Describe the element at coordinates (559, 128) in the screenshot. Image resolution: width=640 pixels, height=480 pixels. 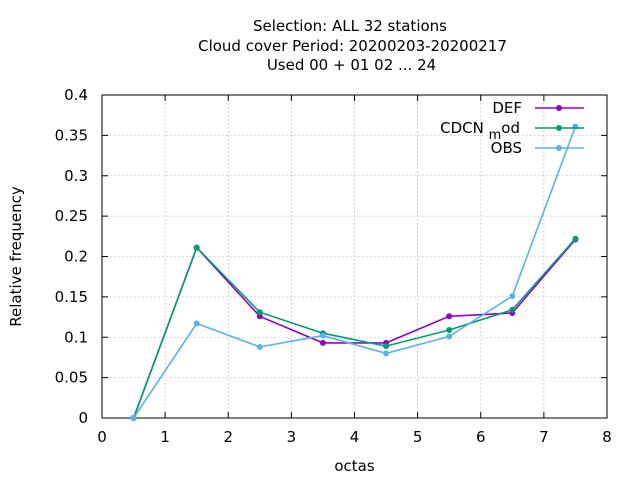
I see `legend-marker-cdcn_mod` at that location.